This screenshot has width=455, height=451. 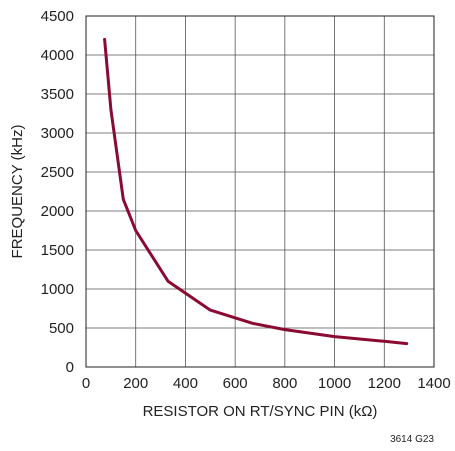 What do you see at coordinates (135, 383) in the screenshot?
I see `x-tick-label: 200` at bounding box center [135, 383].